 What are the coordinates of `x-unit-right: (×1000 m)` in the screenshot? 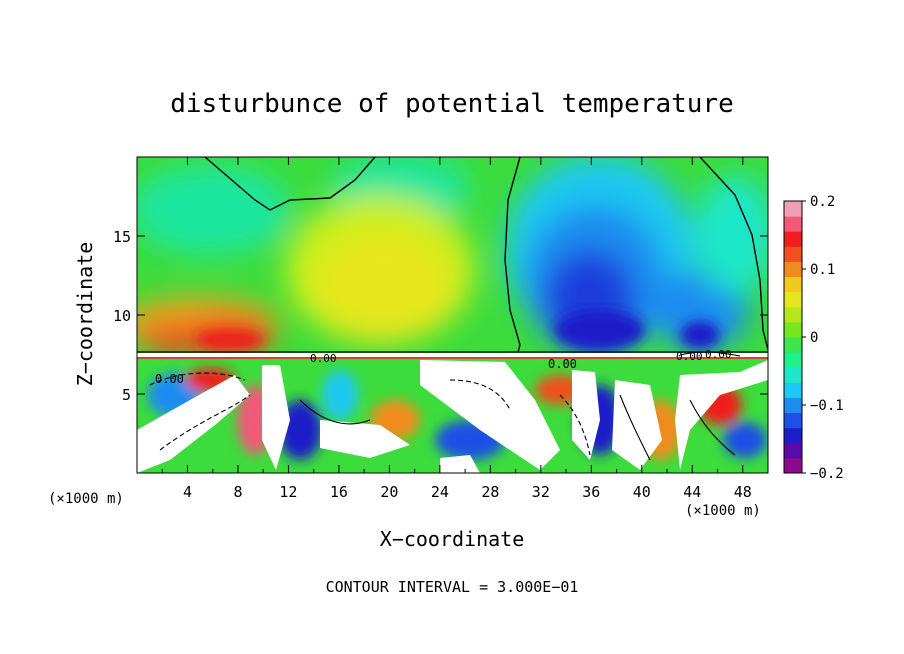 It's located at (723, 511).